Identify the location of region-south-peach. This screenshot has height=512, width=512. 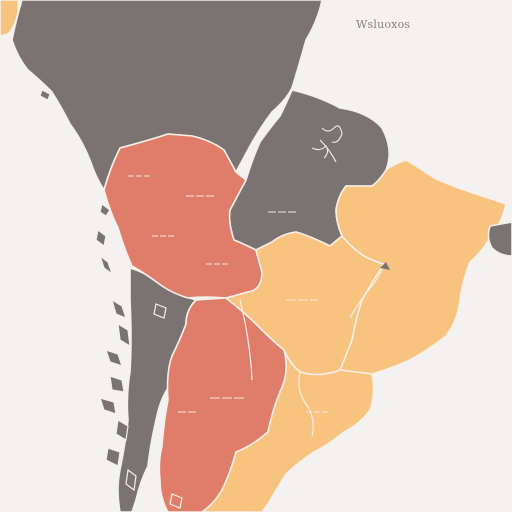
(288, 430).